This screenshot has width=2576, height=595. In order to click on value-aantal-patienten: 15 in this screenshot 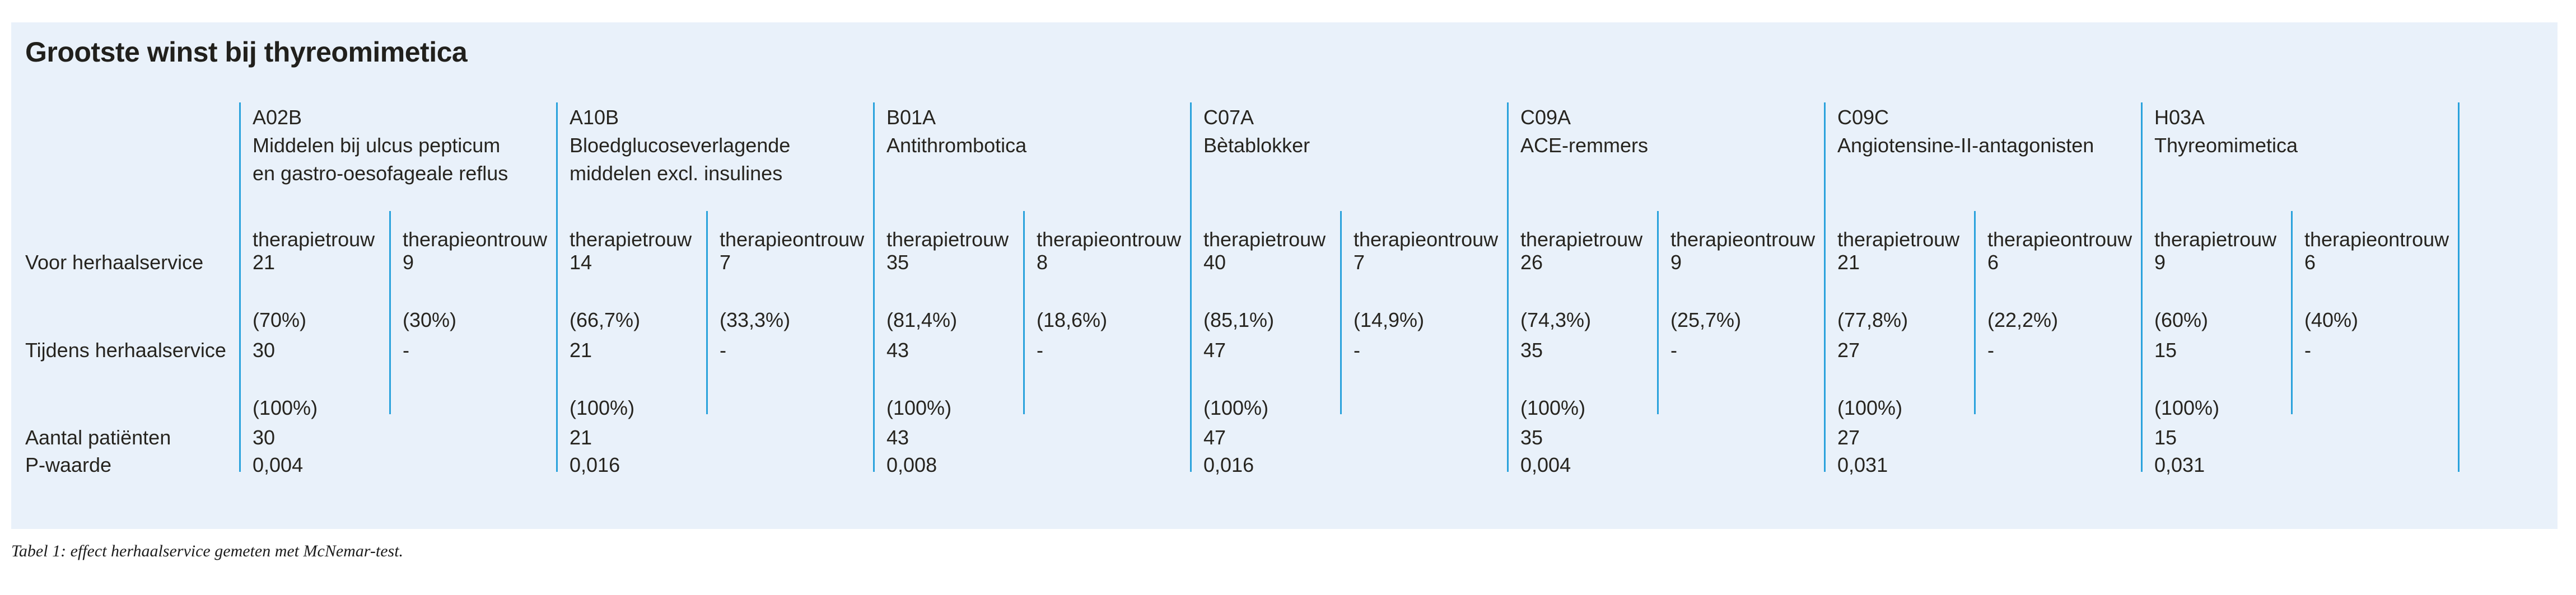, I will do `click(2166, 437)`.